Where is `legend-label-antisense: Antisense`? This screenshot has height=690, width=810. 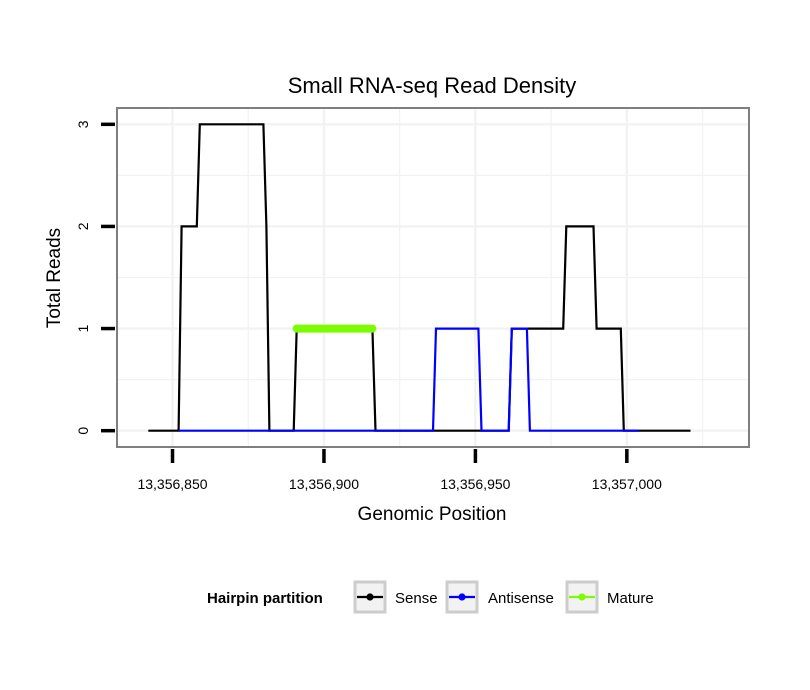
legend-label-antisense: Antisense is located at coordinates (521, 598).